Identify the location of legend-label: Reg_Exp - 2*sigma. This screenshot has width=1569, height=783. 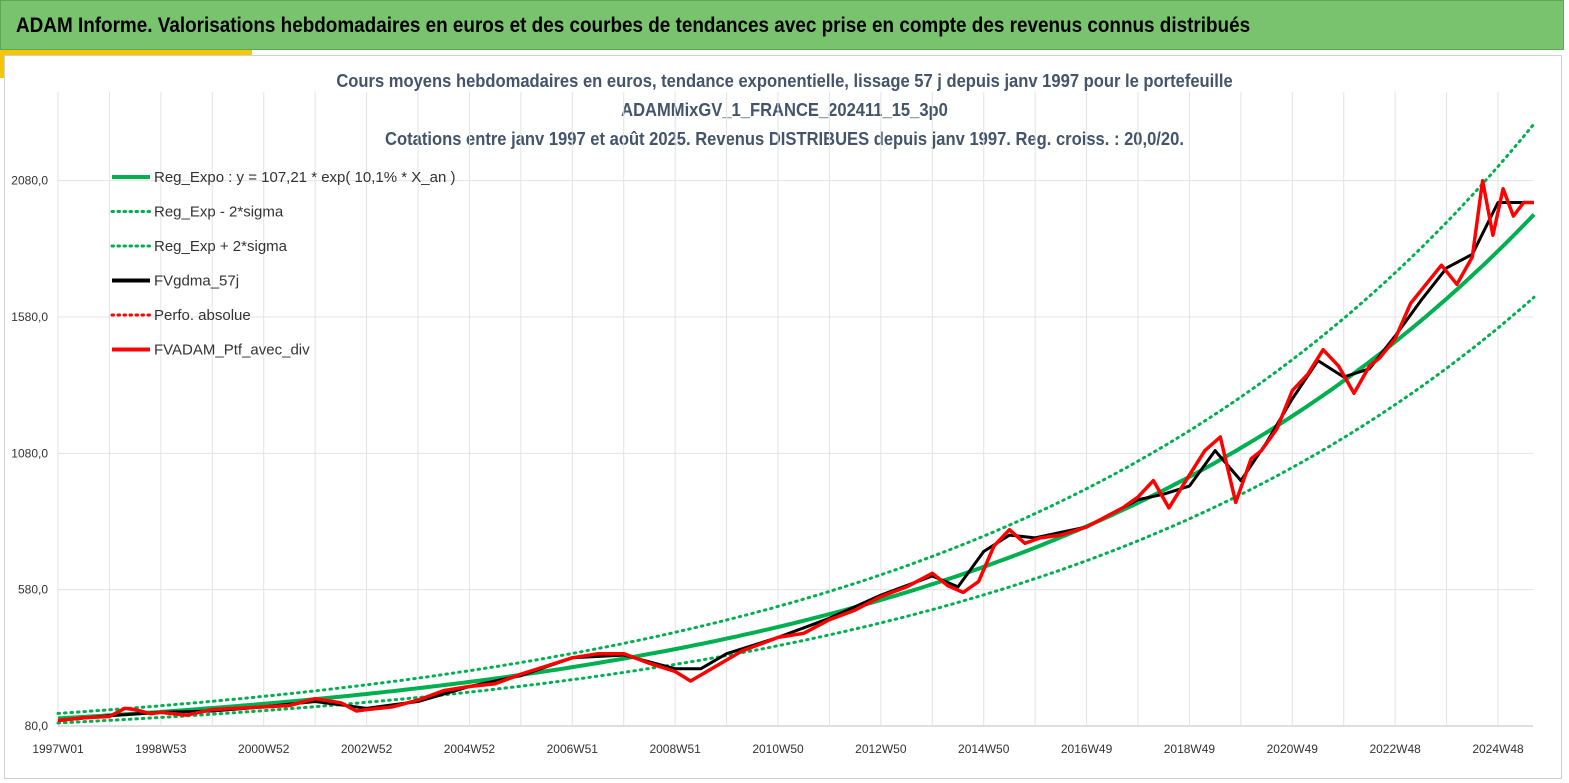
(219, 212).